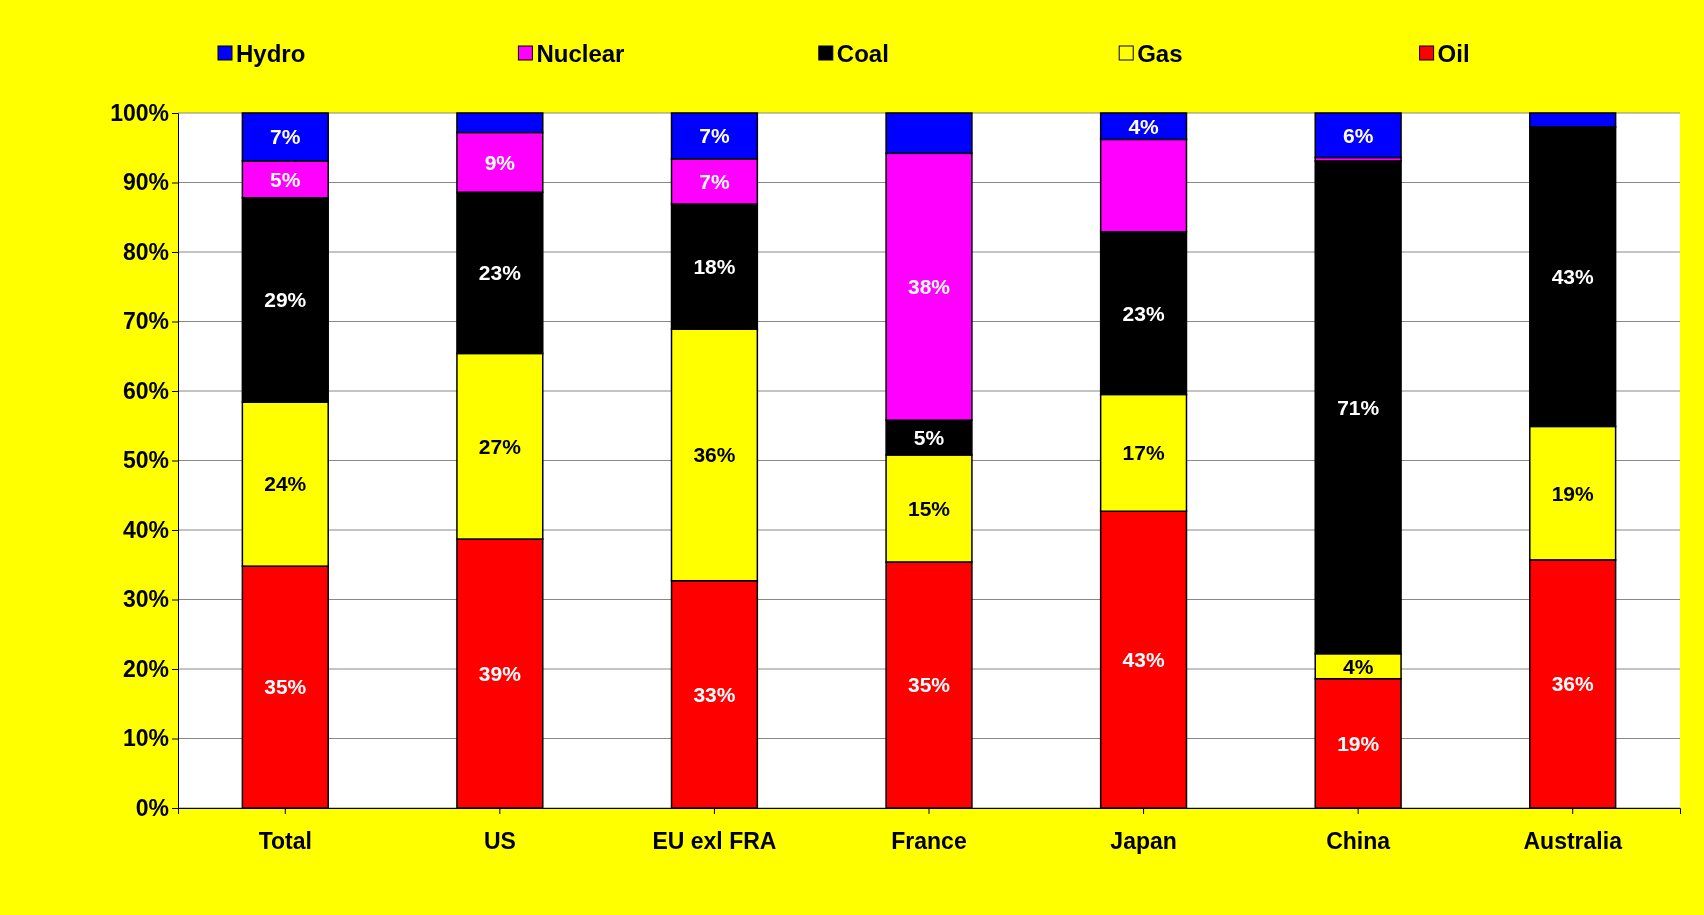 The width and height of the screenshot is (1704, 915). Describe the element at coordinates (1160, 54) in the screenshot. I see `legend-label: Gas` at that location.